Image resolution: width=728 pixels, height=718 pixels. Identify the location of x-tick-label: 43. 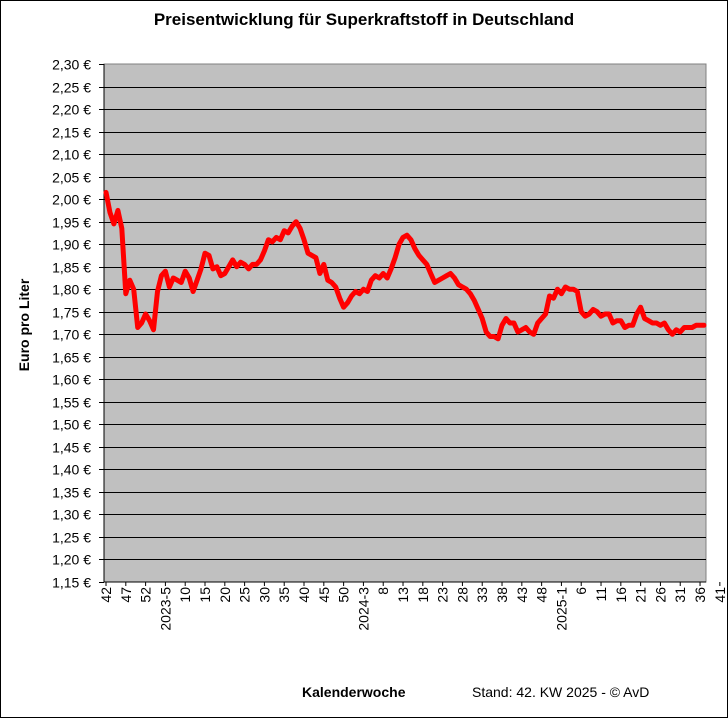
(522, 595).